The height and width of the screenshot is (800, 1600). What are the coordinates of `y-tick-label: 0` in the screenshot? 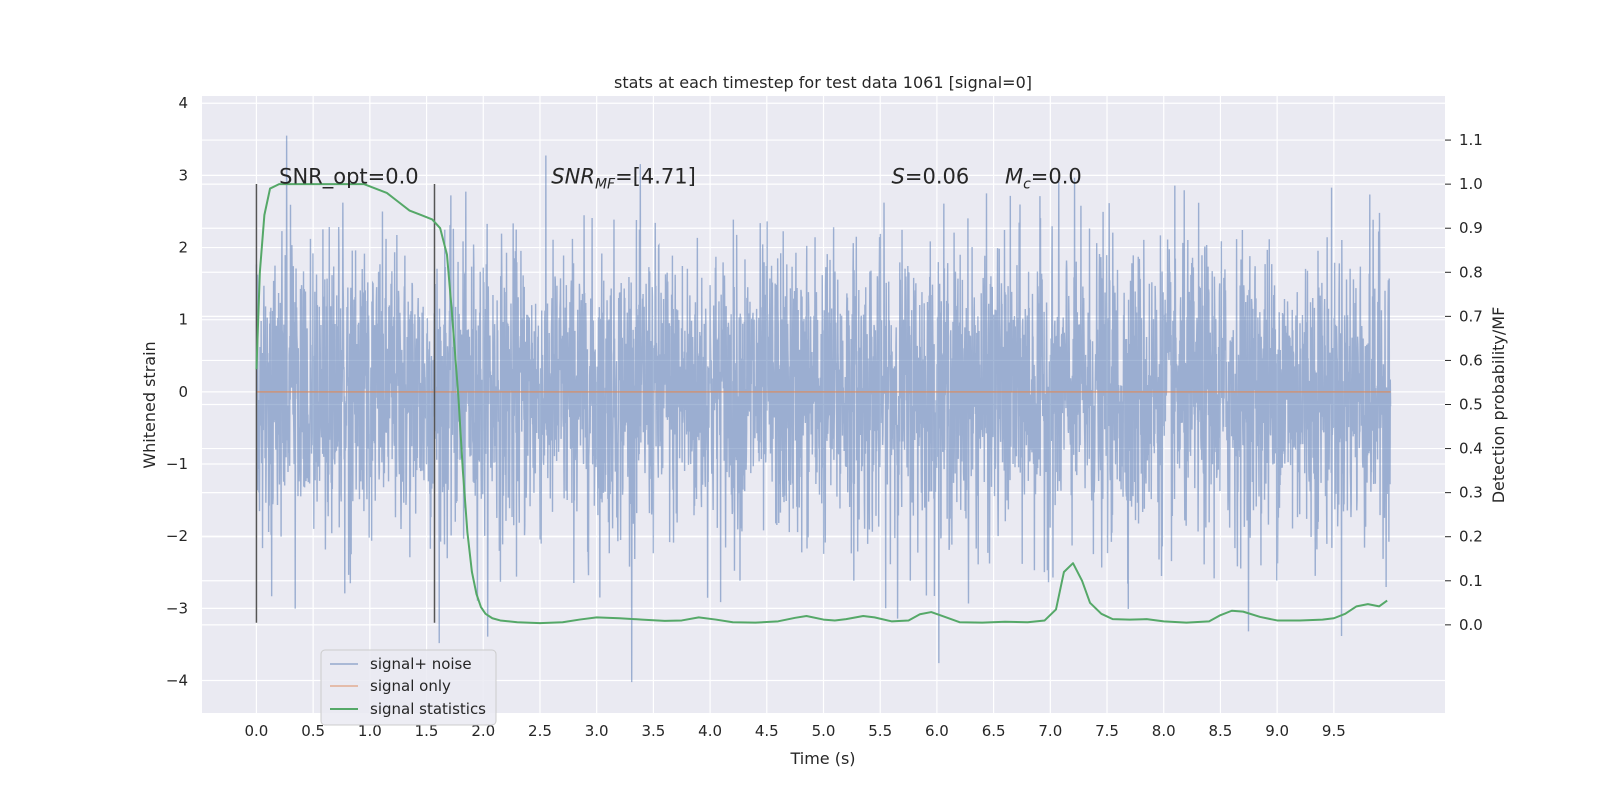 It's located at (183, 392).